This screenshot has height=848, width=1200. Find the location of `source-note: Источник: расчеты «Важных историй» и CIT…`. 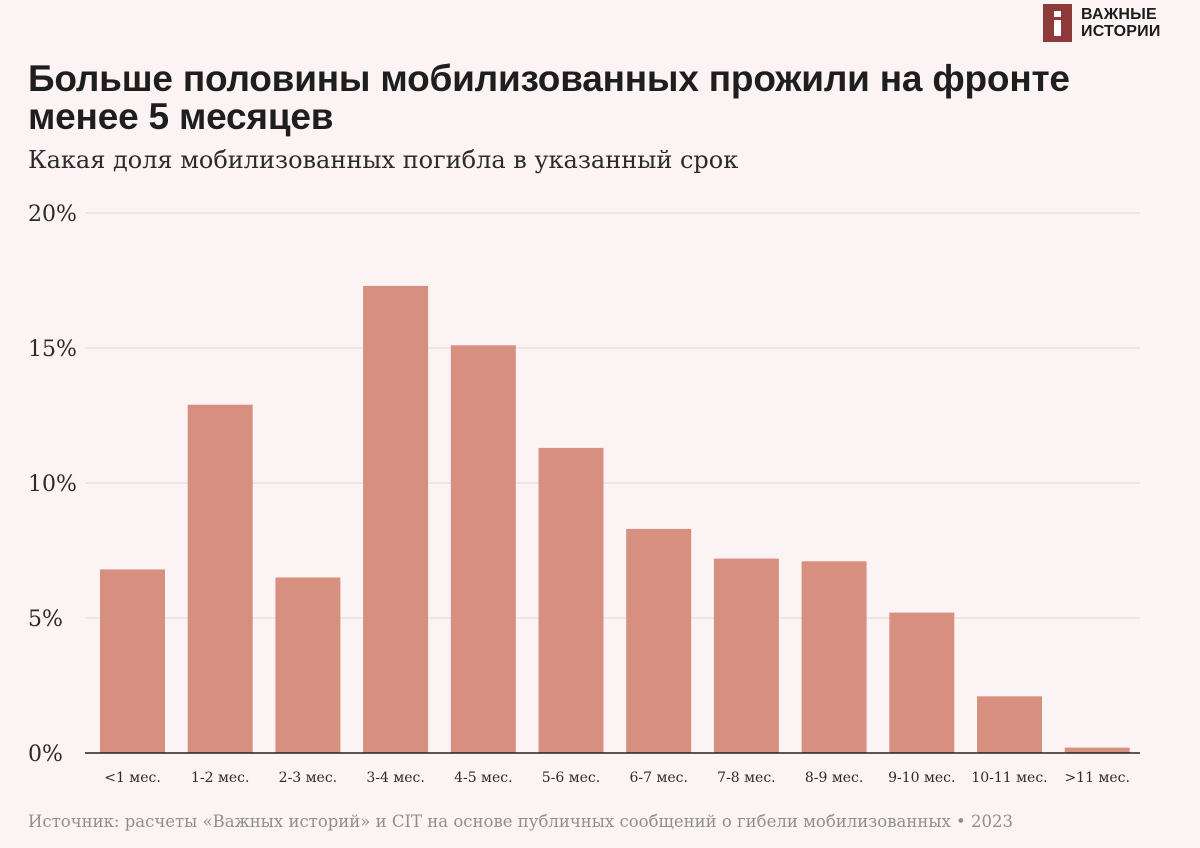

source-note: Источник: расчеты «Важных историй» и CIT… is located at coordinates (520, 821).